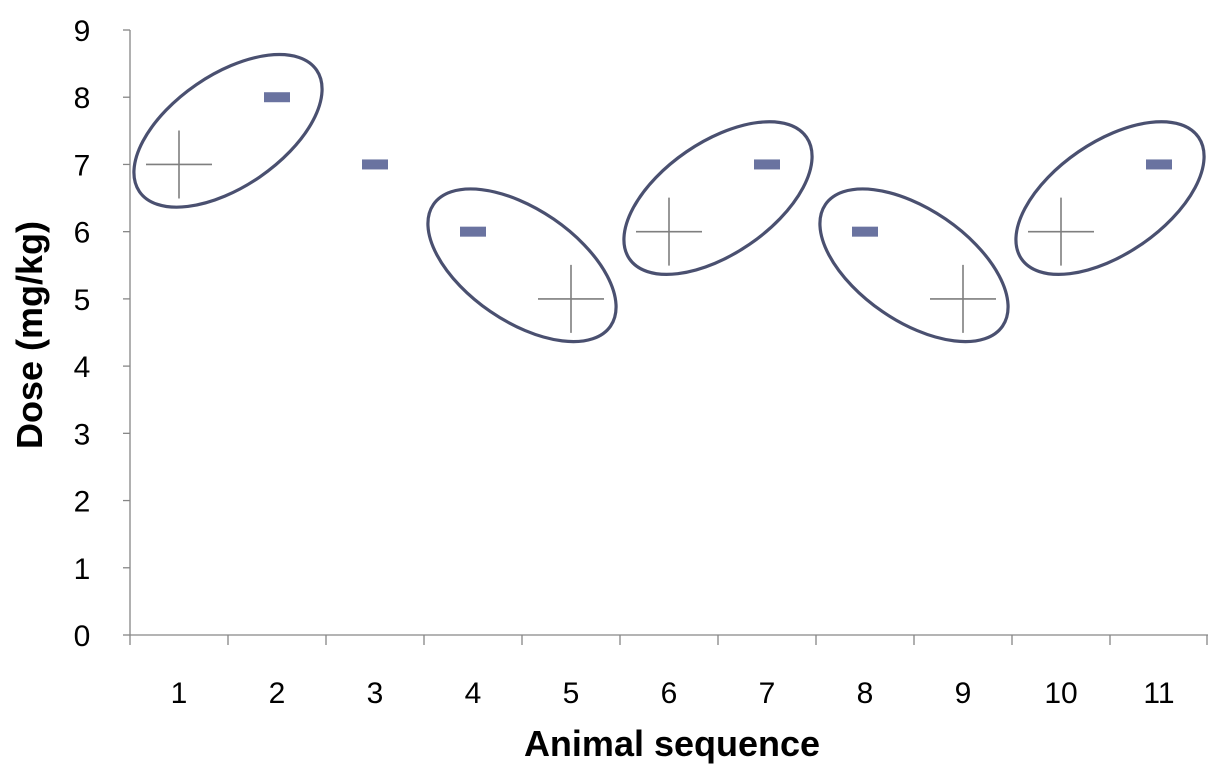 The image size is (1208, 766). What do you see at coordinates (1158, 693) in the screenshot?
I see `x-tick-label: 11` at bounding box center [1158, 693].